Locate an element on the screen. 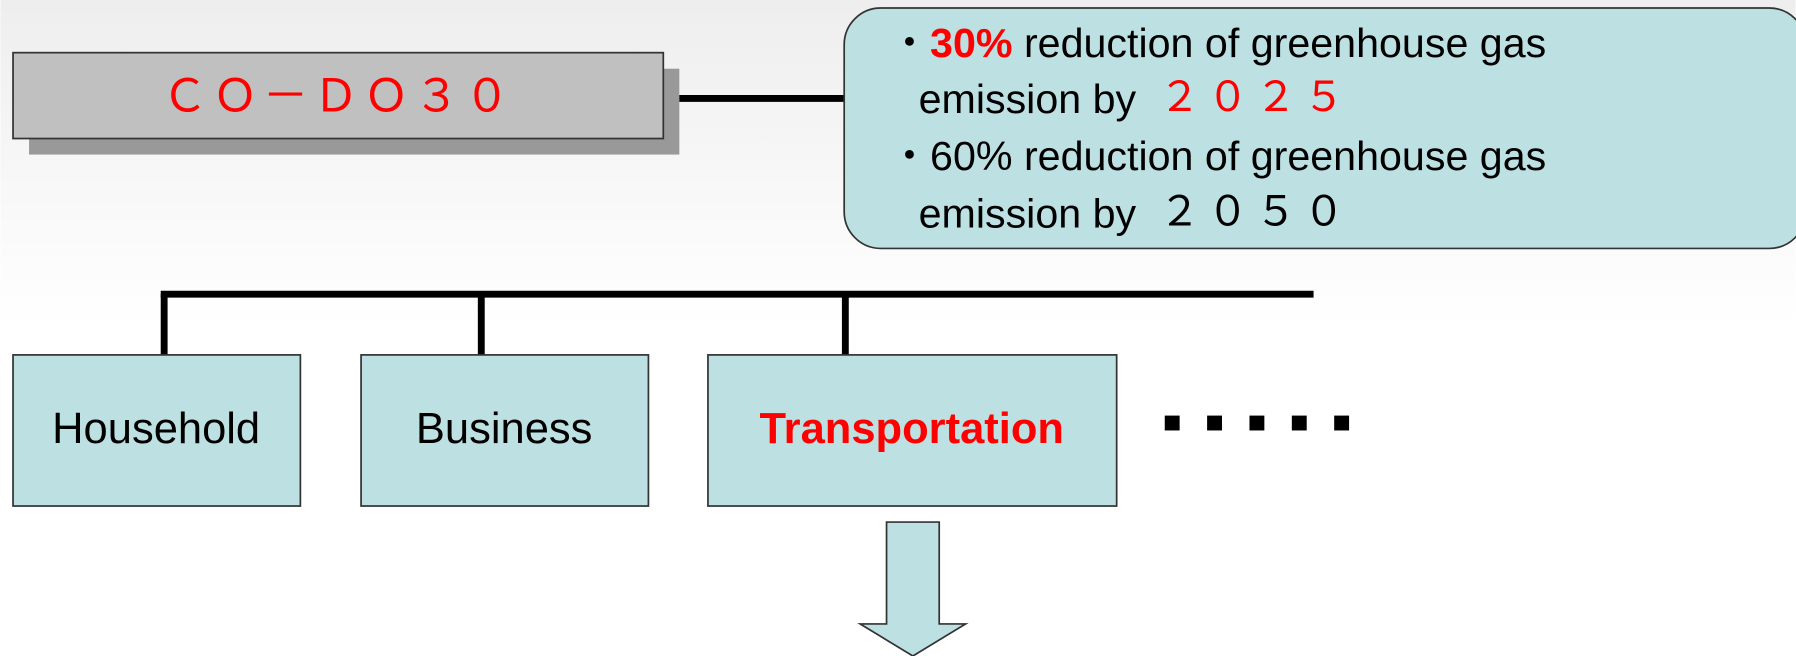  goal-year: ２０２５ is located at coordinates (1255, 97).